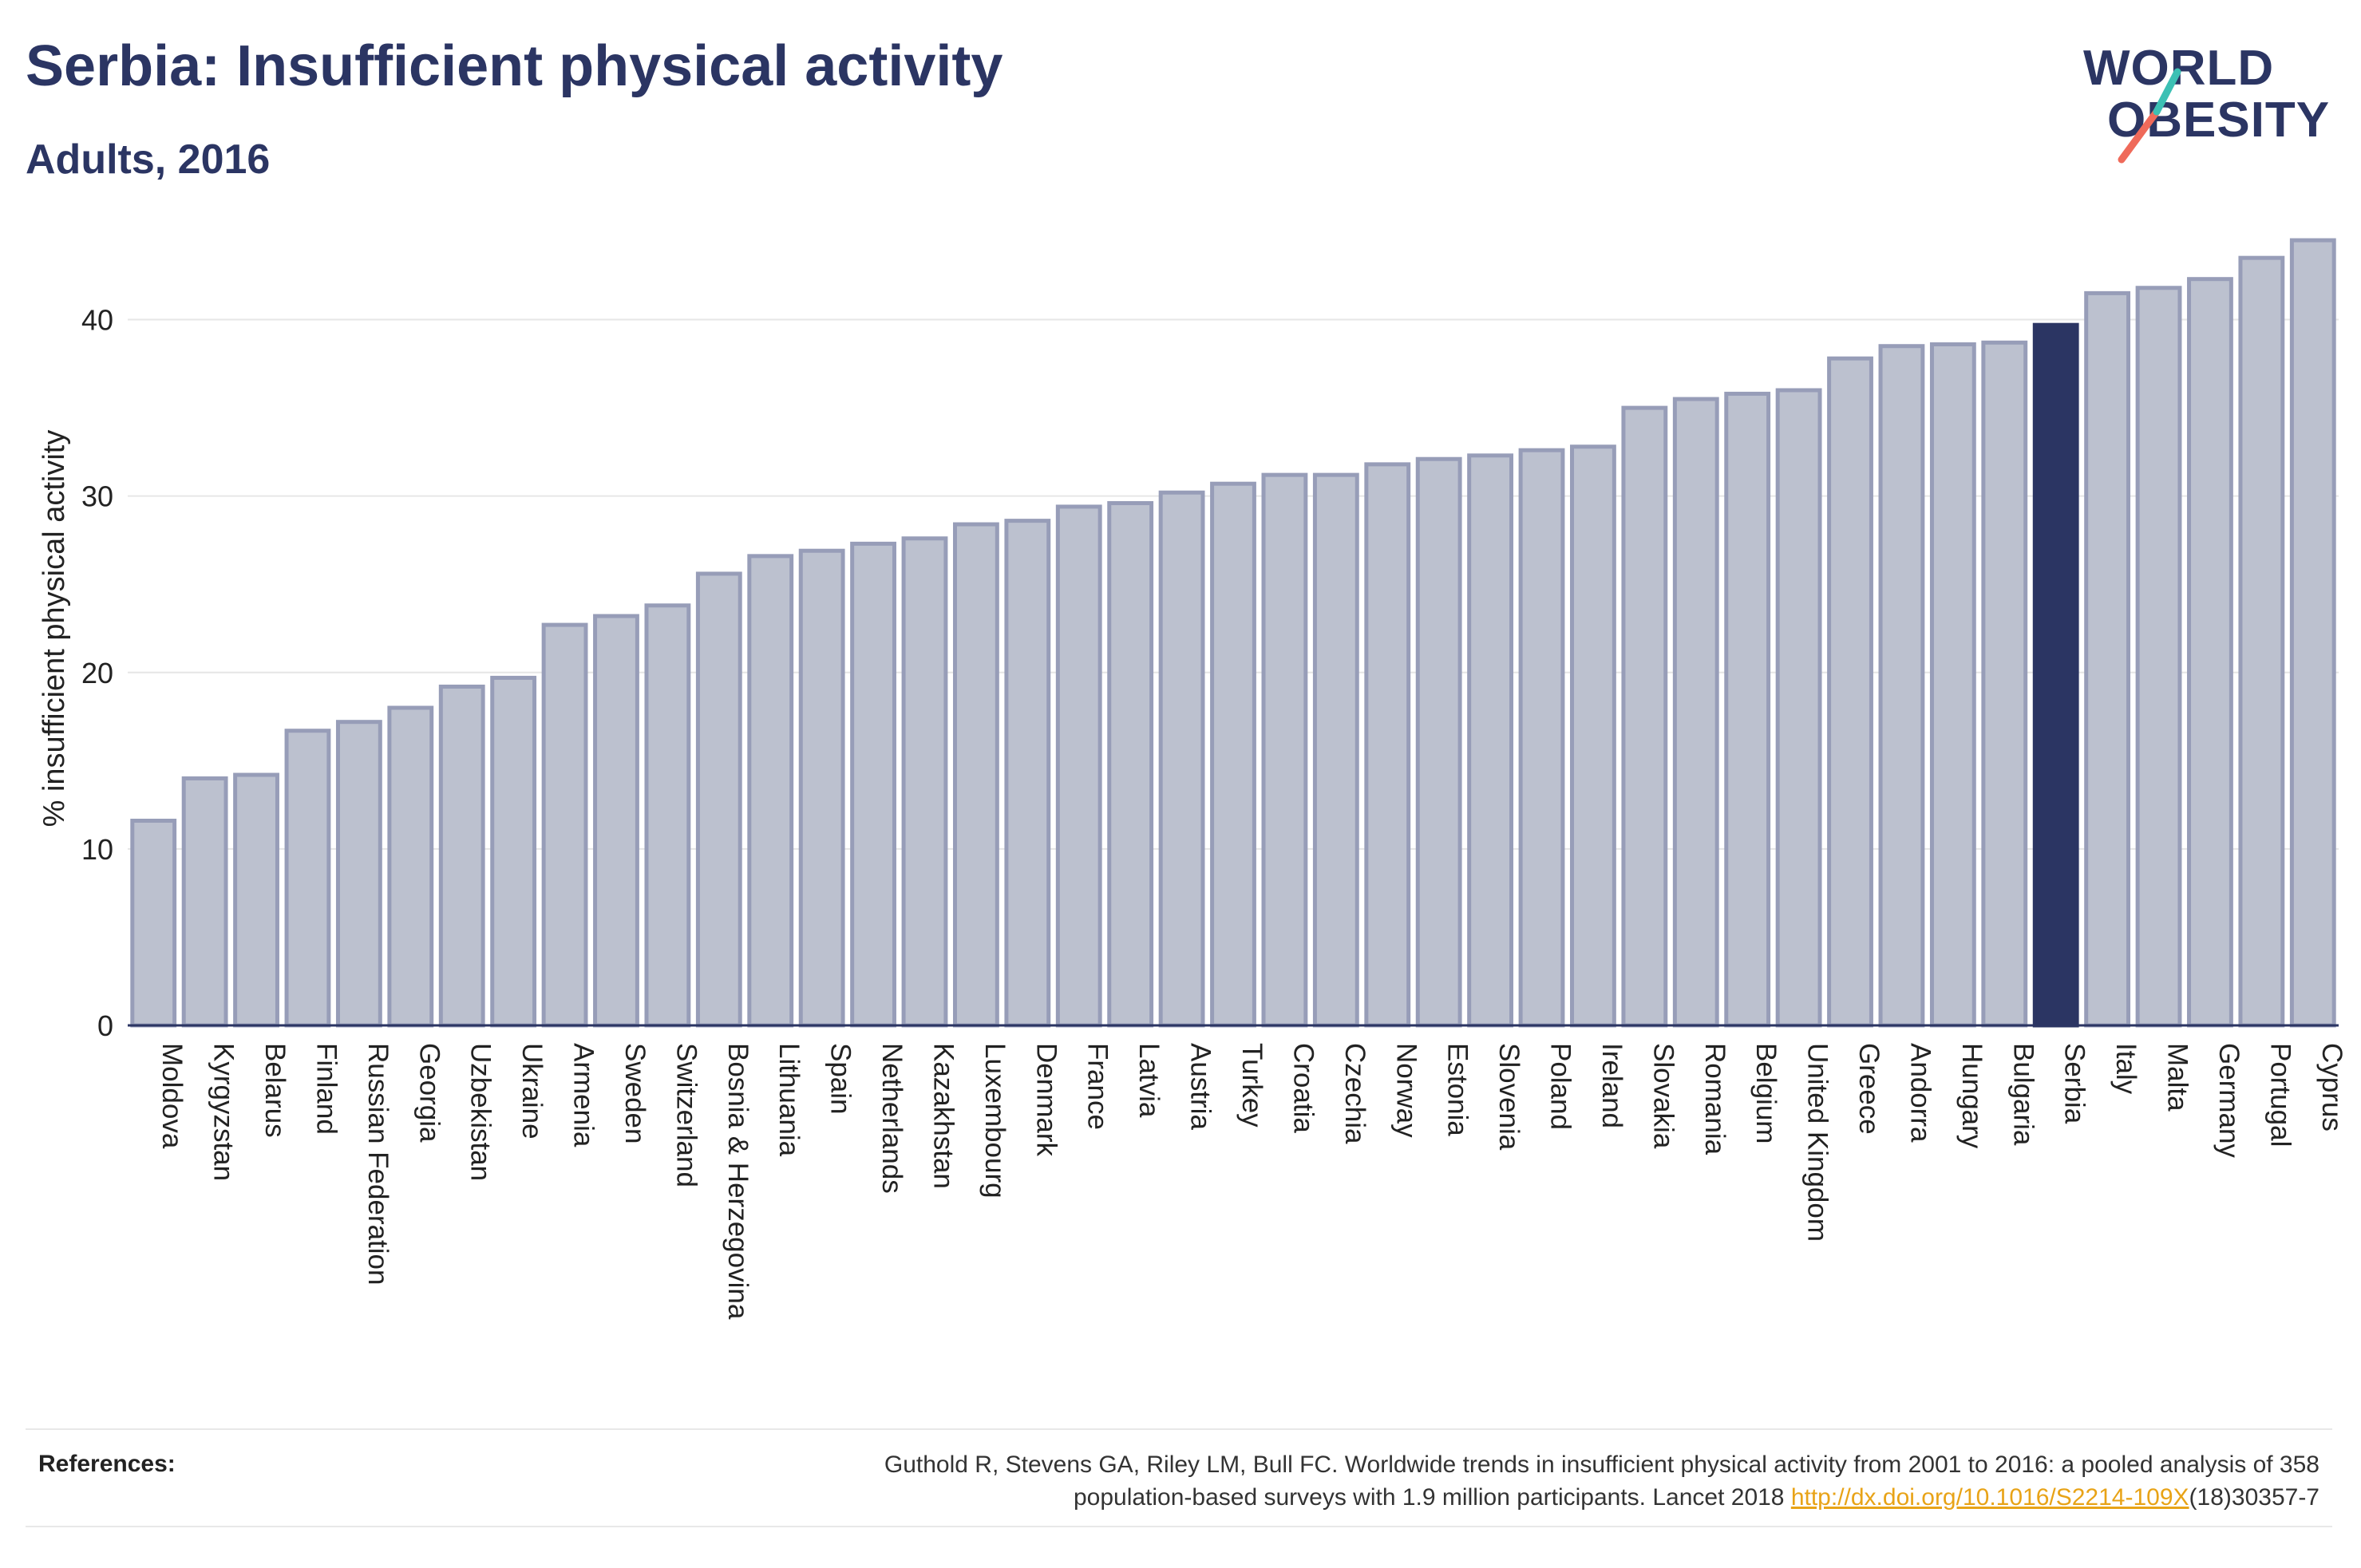 Image resolution: width=2361 pixels, height=1568 pixels. What do you see at coordinates (514, 66) in the screenshot?
I see `page-title: Serbia: Insufficient physical activity` at bounding box center [514, 66].